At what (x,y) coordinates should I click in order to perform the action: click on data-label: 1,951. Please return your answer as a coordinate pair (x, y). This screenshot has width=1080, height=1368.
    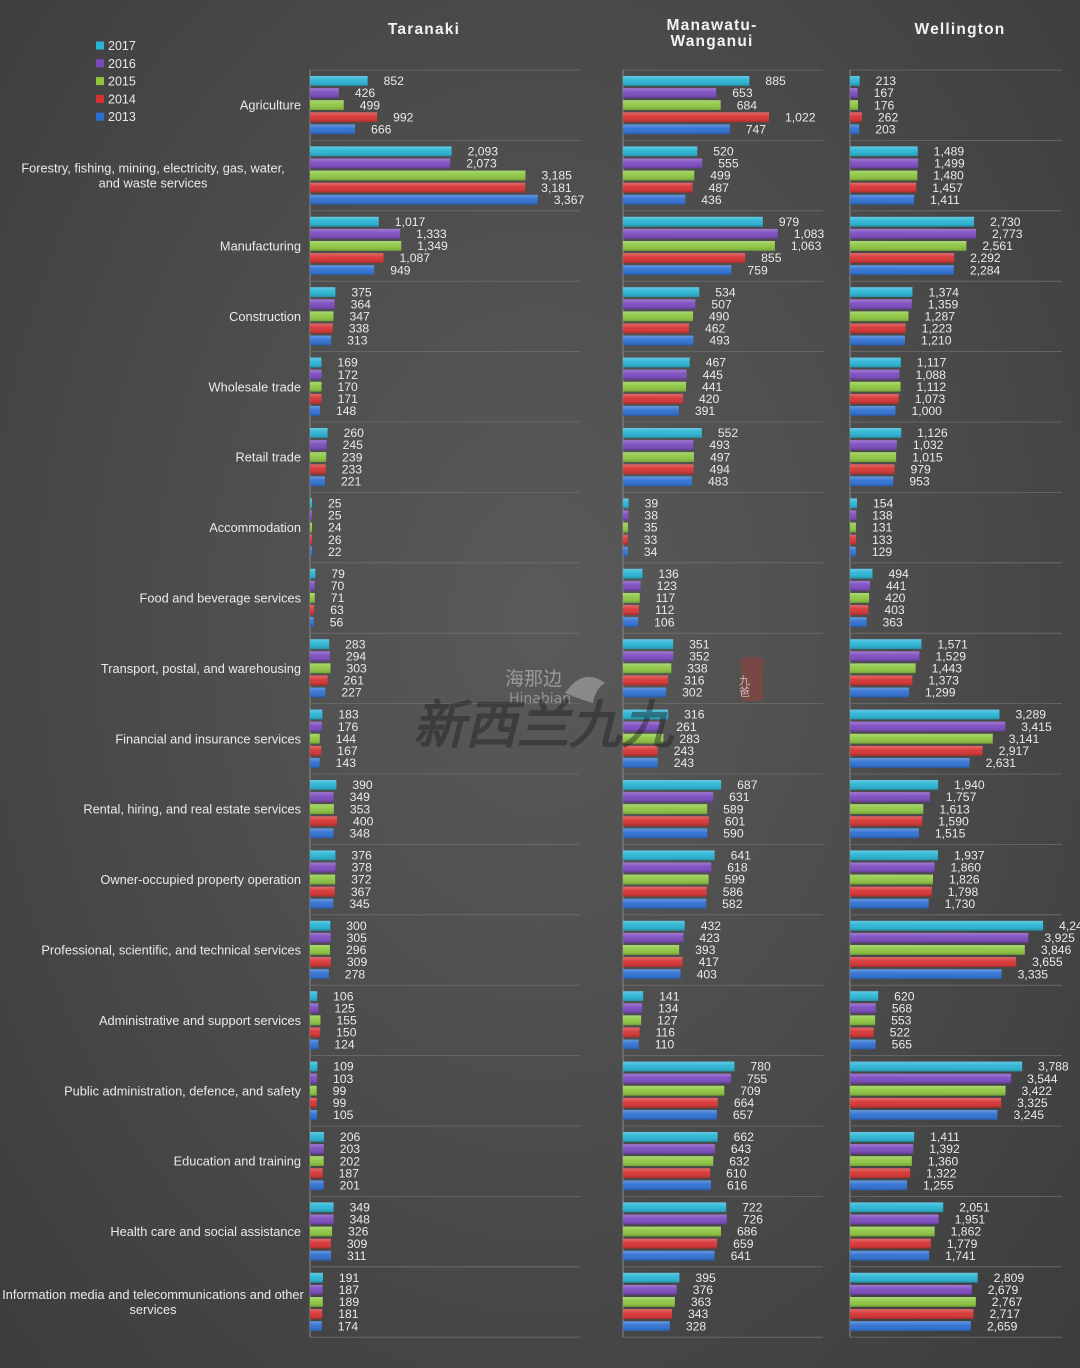
    Looking at the image, I should click on (970, 1220).